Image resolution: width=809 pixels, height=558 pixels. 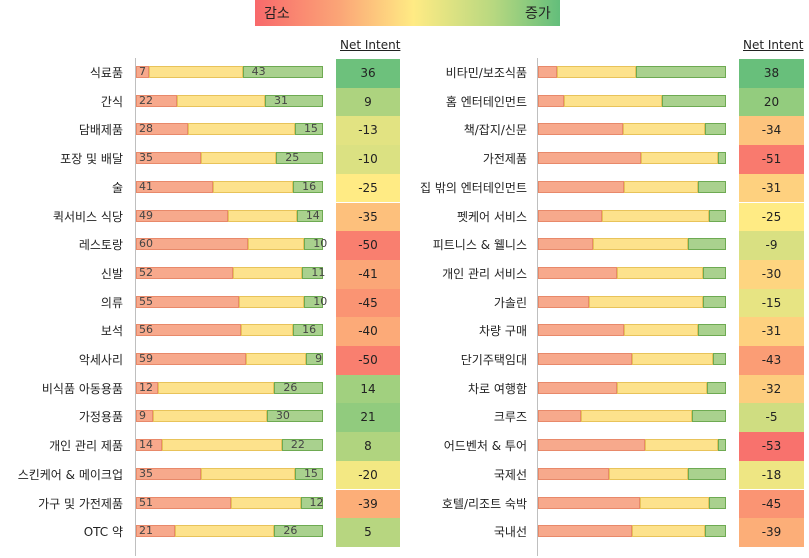 What do you see at coordinates (282, 416) in the screenshot?
I see `data-label-increase: 30` at bounding box center [282, 416].